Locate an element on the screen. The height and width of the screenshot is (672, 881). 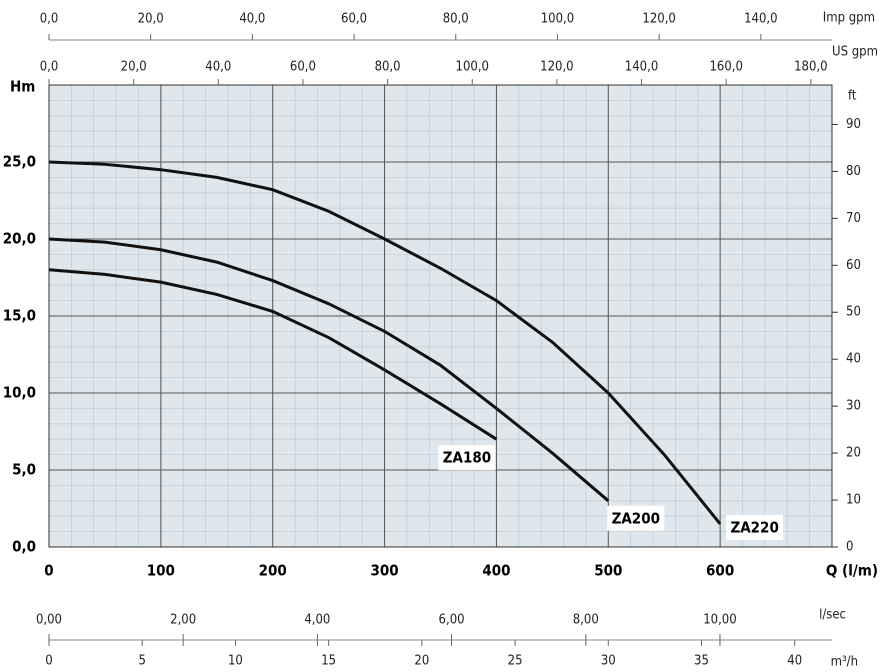
axis-tick-label: 20 is located at coordinates (421, 661).